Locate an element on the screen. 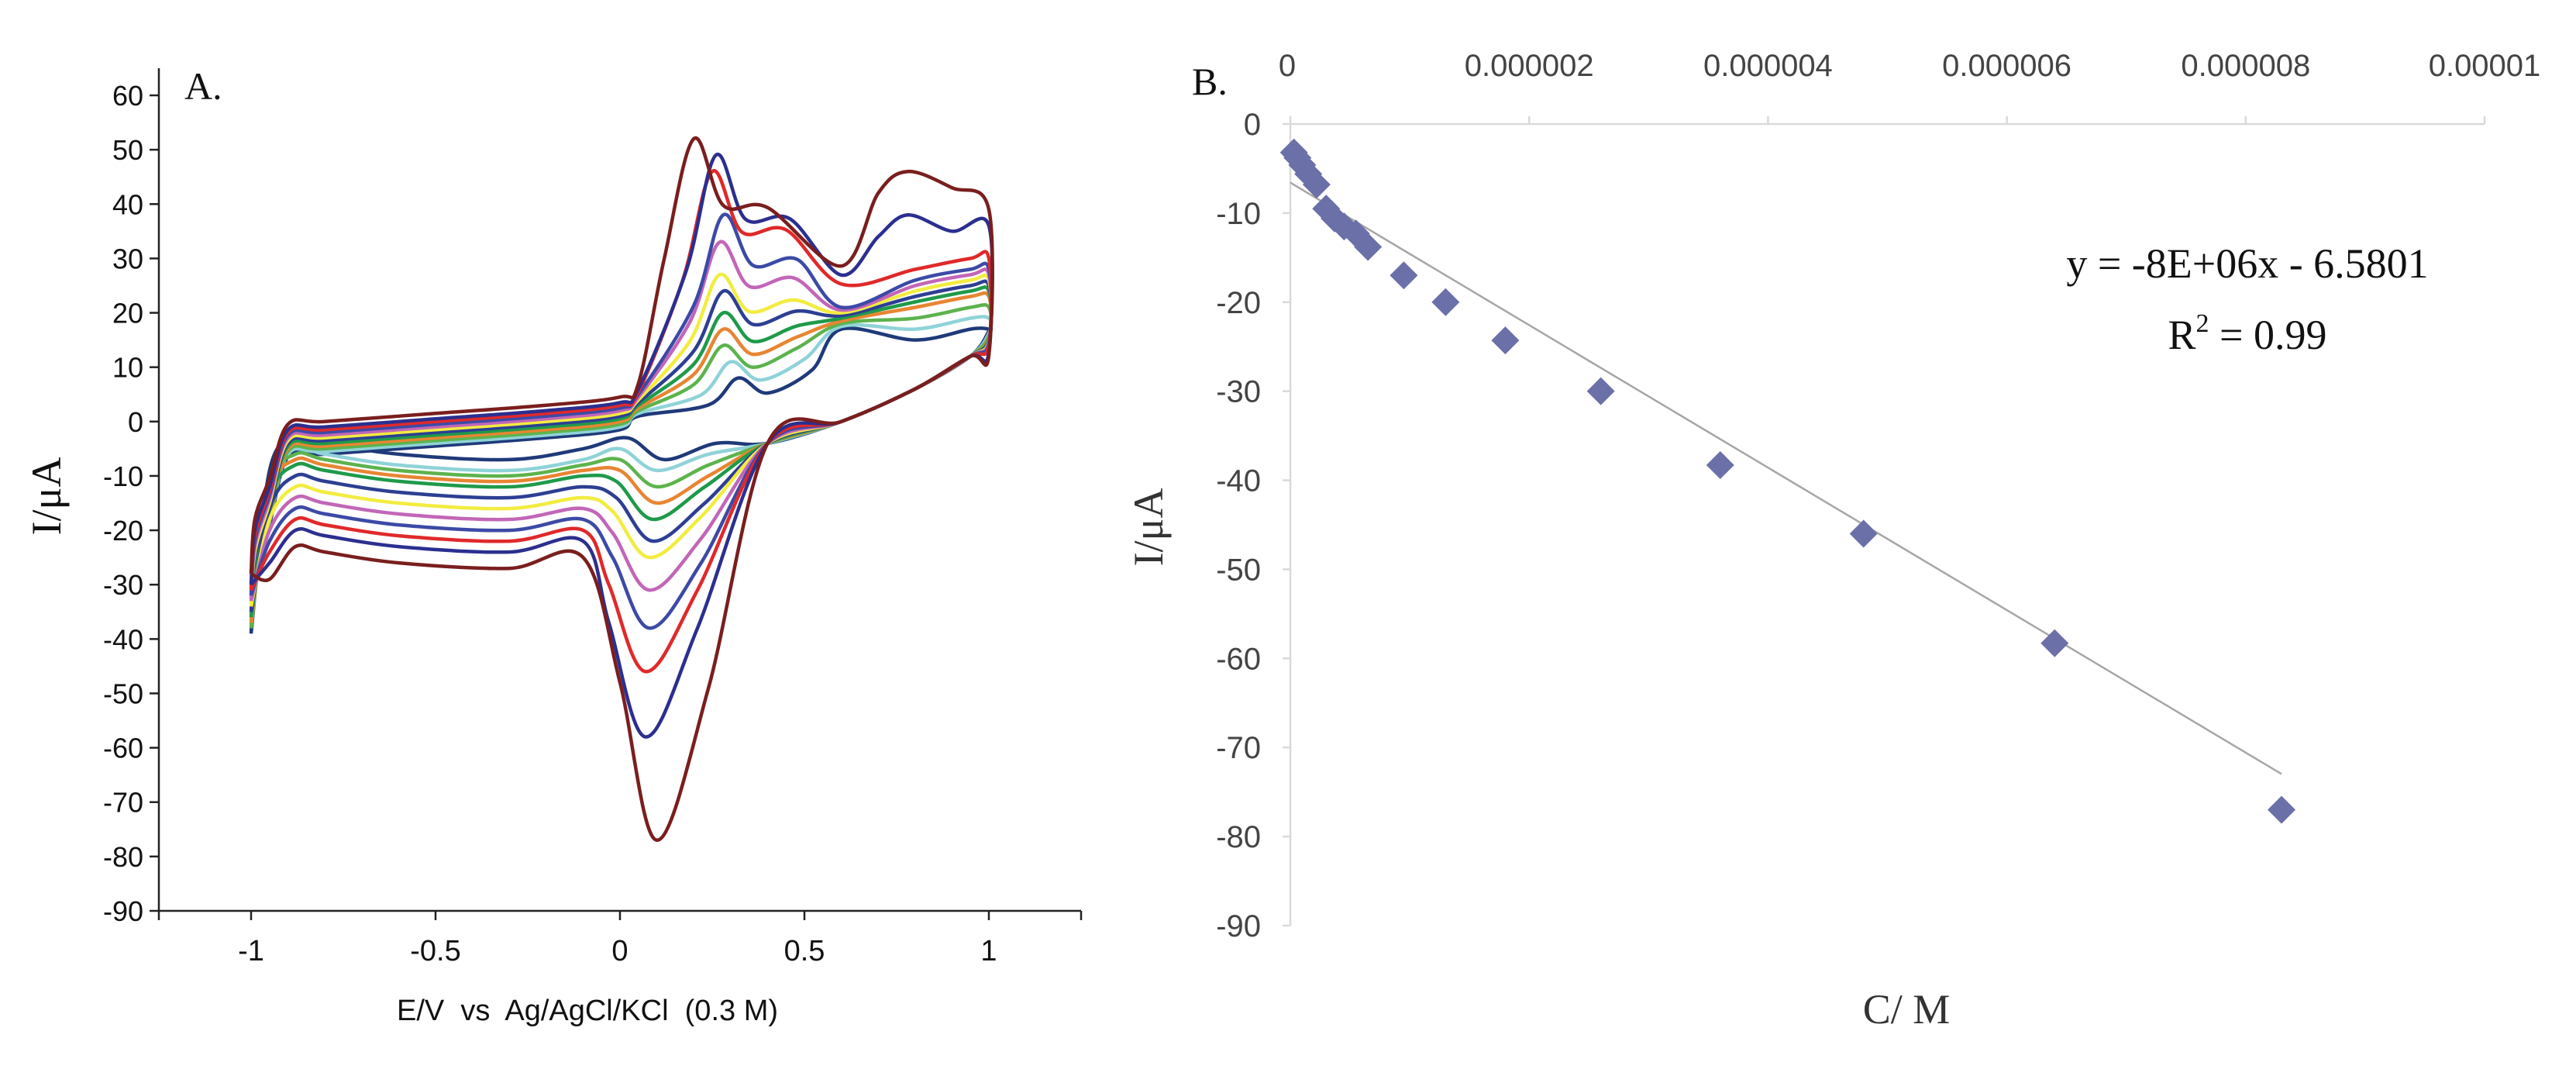  panel-b-y-tick-label: -20 is located at coordinates (1238, 303).